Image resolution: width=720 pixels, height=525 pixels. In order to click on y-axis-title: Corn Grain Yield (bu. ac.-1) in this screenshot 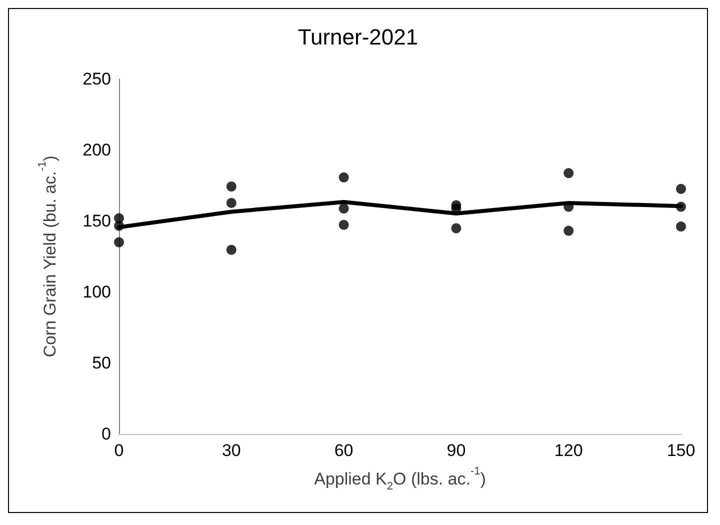, I will do `click(48, 257)`.